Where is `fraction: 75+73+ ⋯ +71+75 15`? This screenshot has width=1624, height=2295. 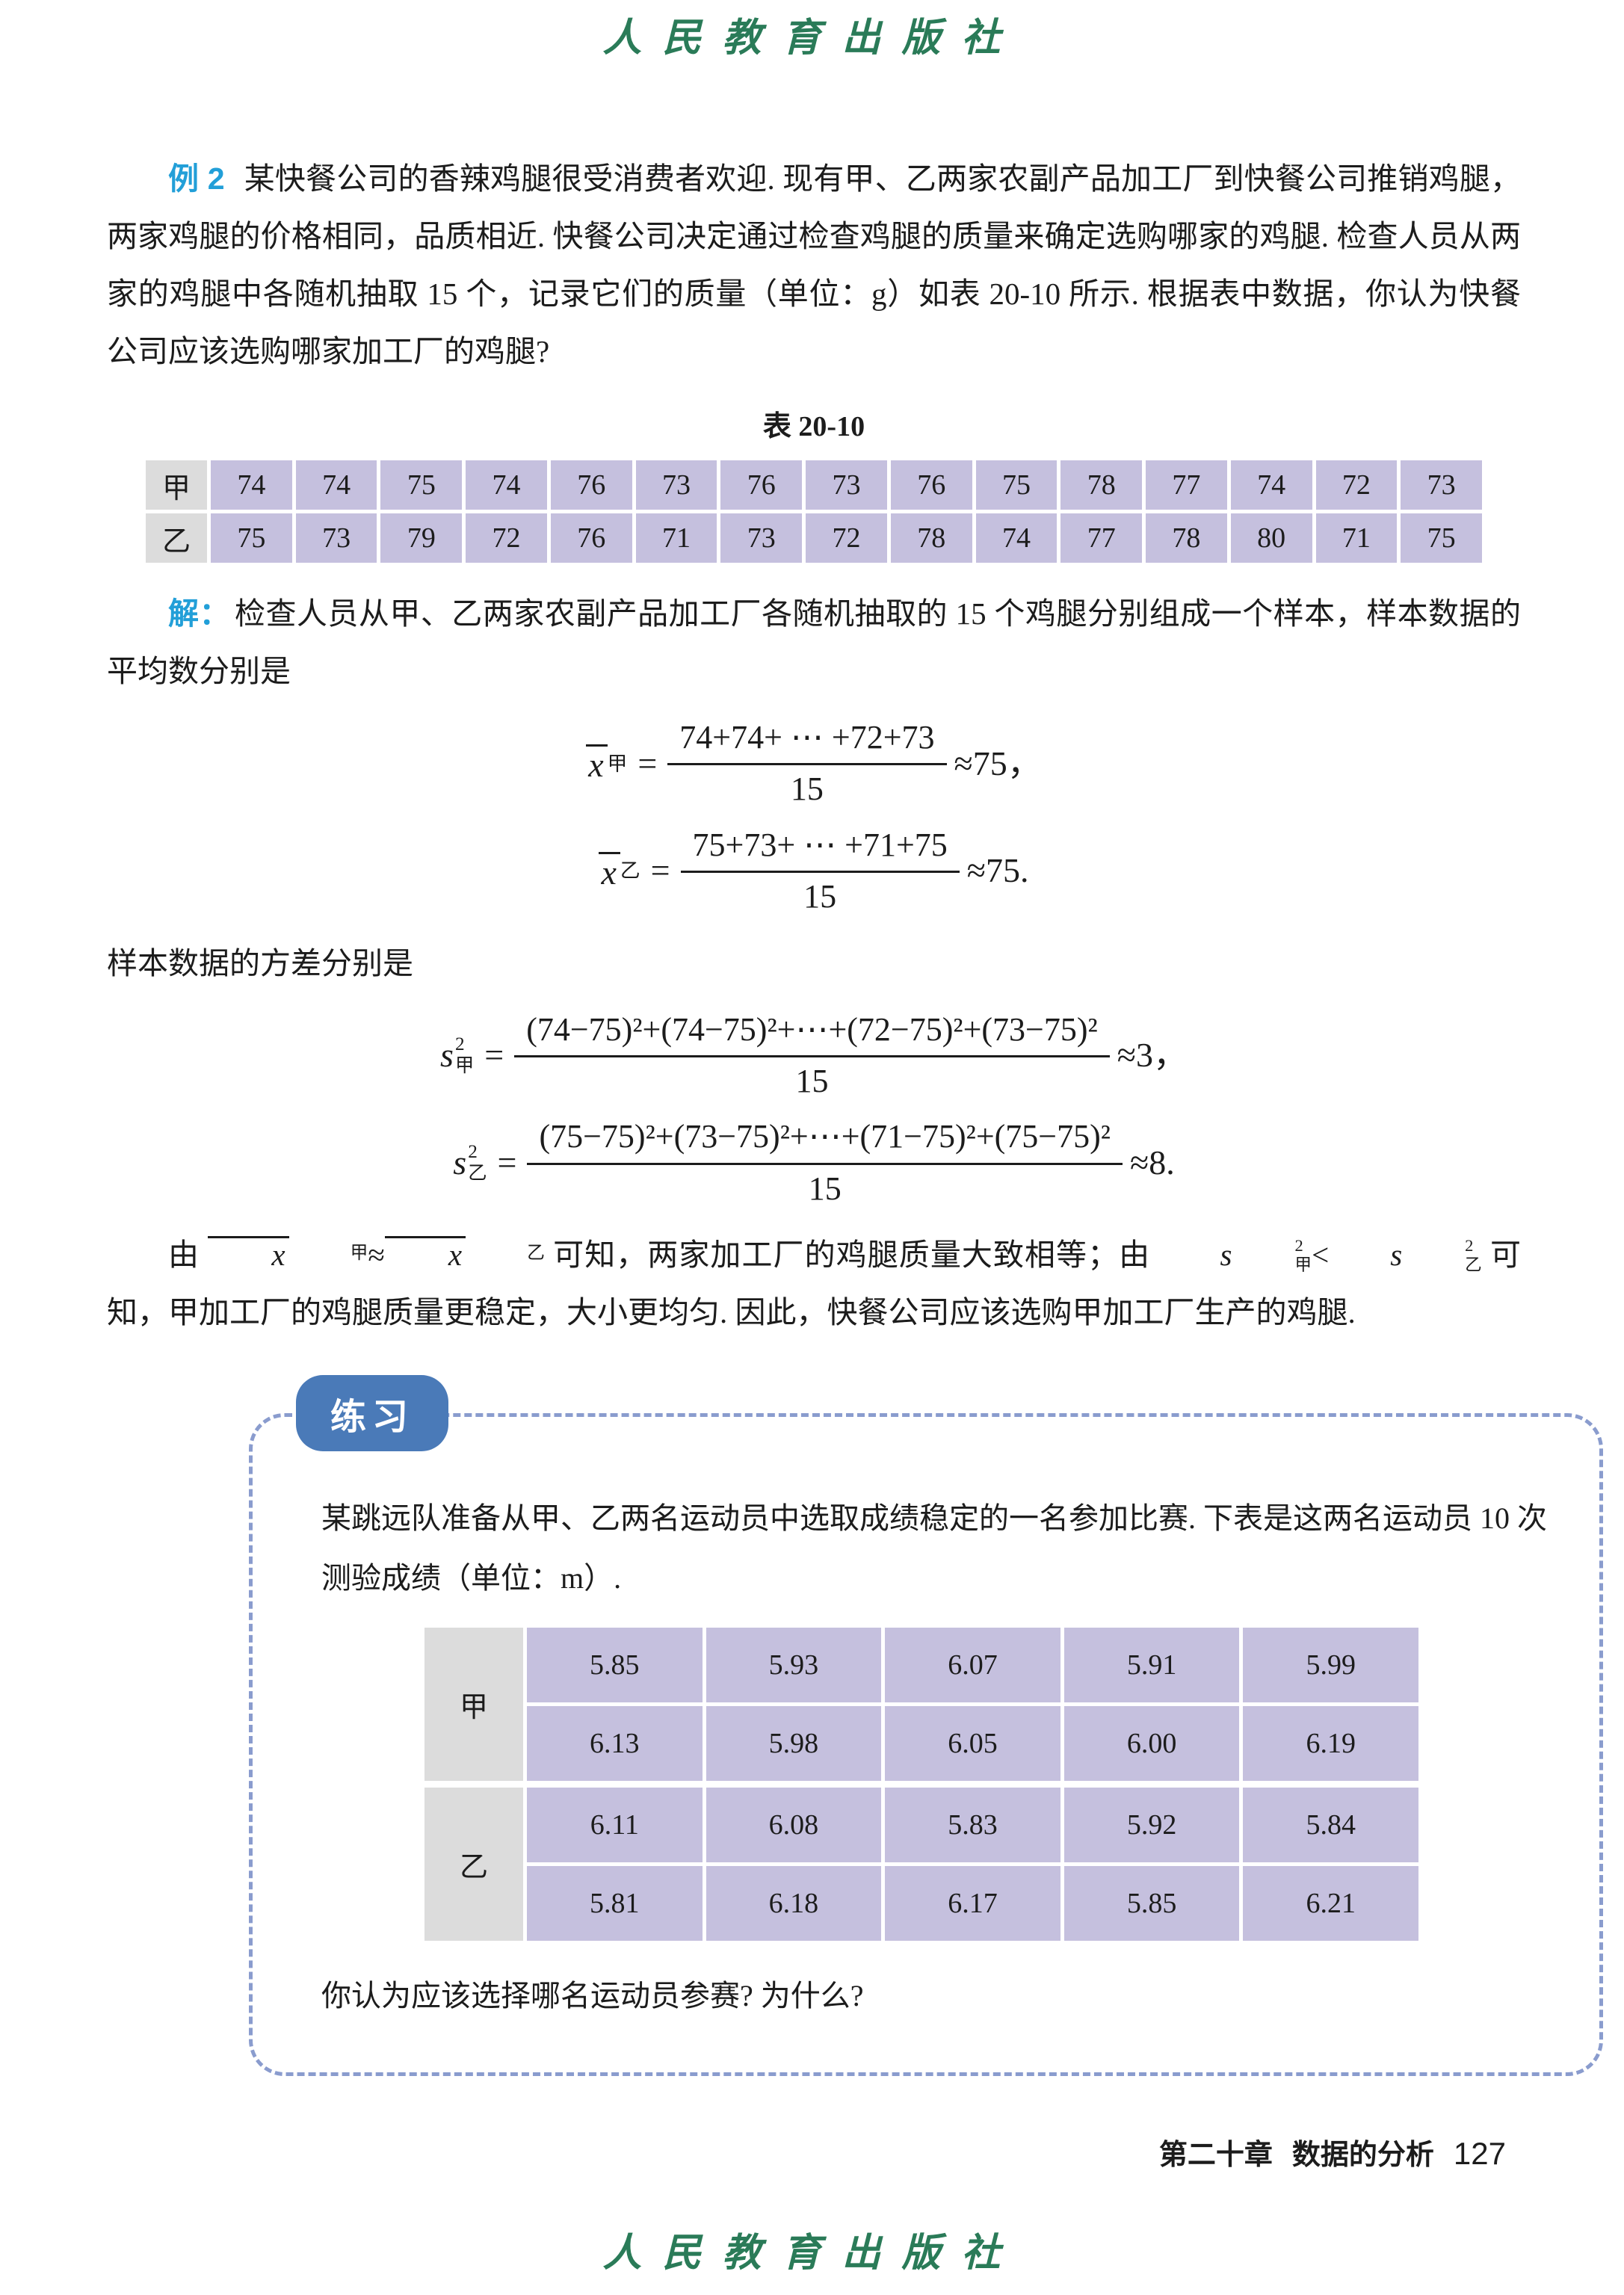
fraction: 75+73+ ⋯ +71+75 15 is located at coordinates (820, 871).